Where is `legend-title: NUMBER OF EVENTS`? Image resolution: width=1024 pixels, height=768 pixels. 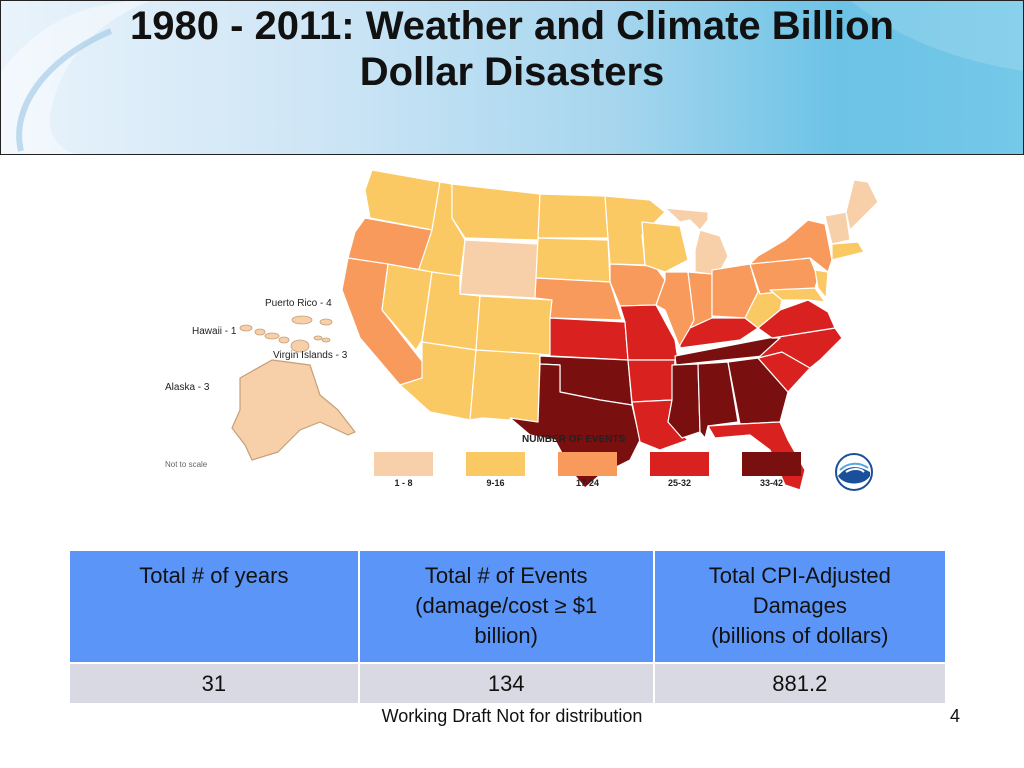 legend-title: NUMBER OF EVENTS is located at coordinates (574, 439).